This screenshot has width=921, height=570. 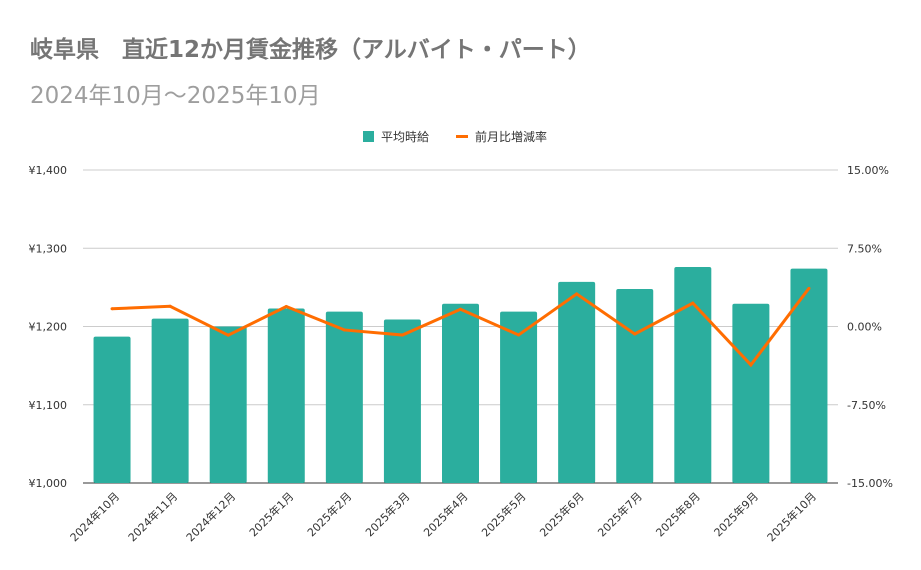 I want to click on legend-swatch-bar, so click(x=368, y=136).